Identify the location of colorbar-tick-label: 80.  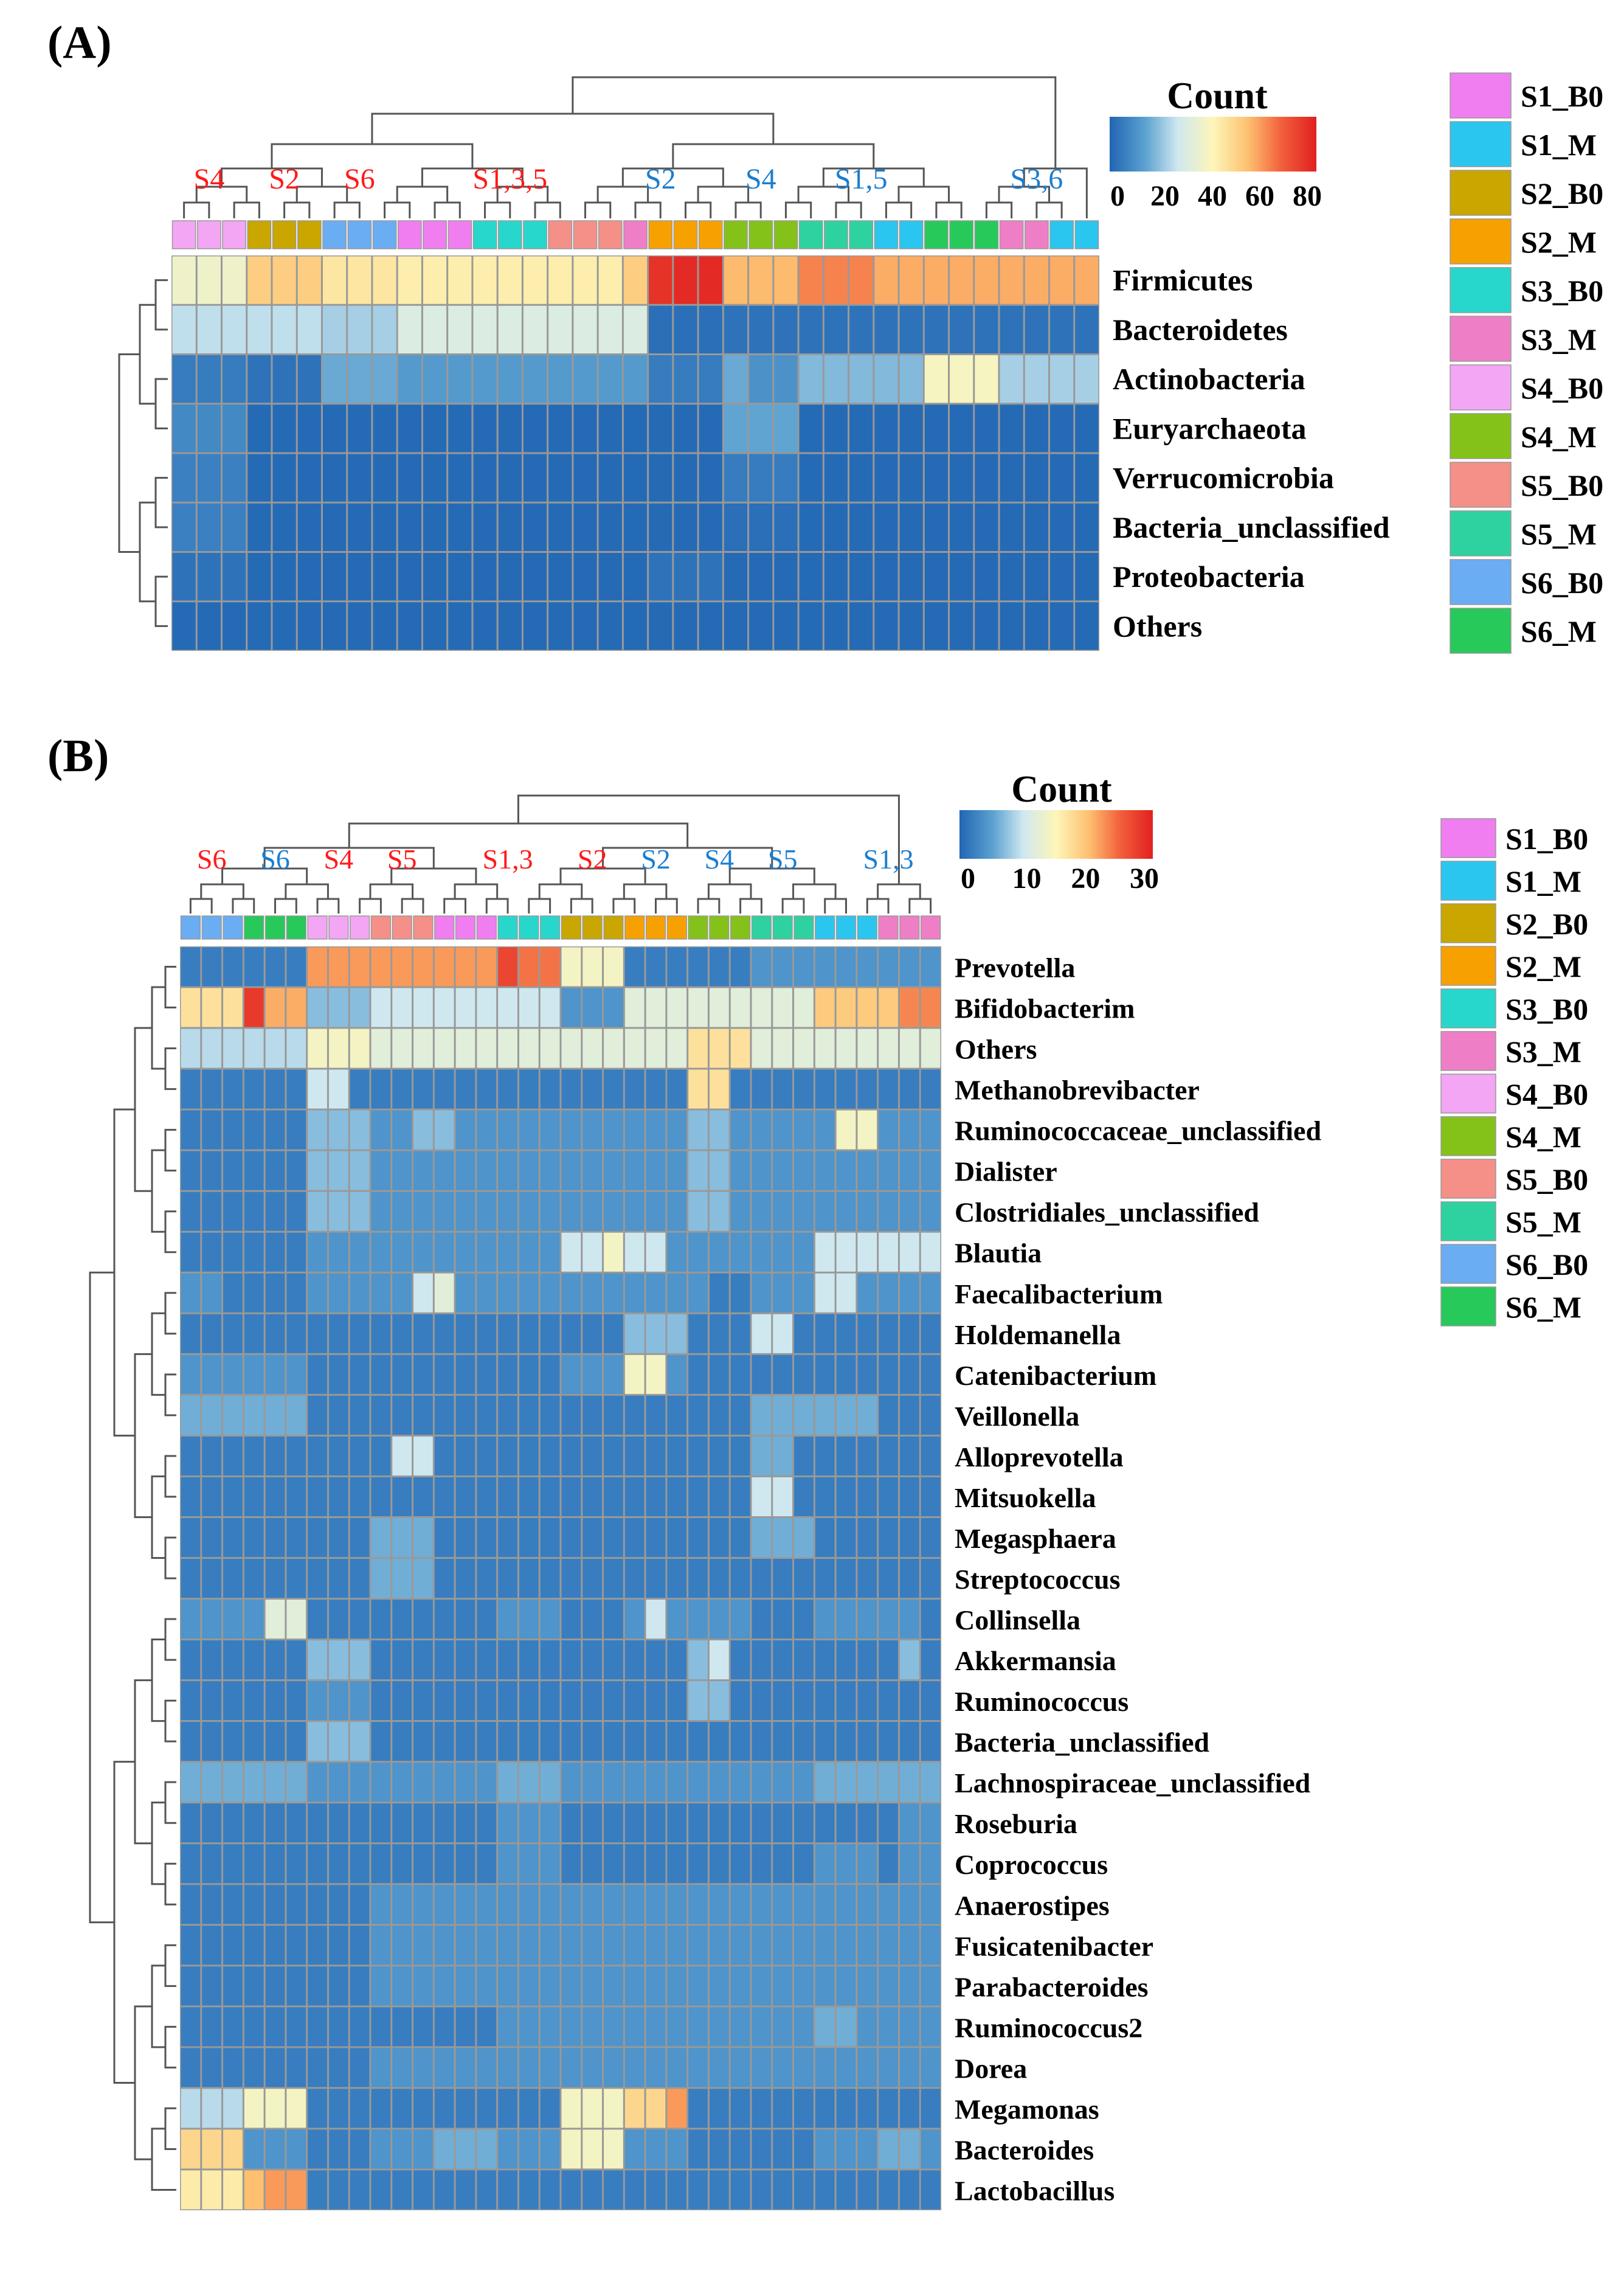
(1307, 196).